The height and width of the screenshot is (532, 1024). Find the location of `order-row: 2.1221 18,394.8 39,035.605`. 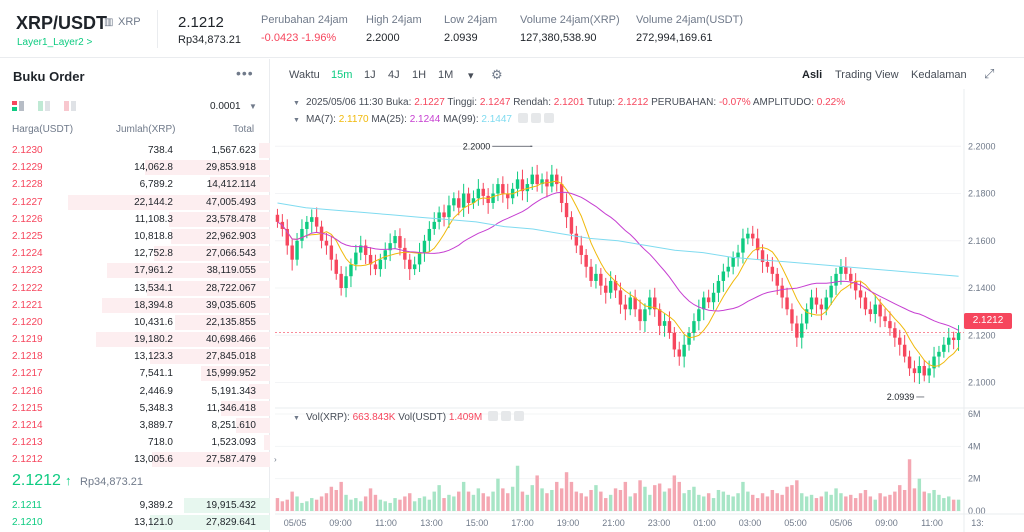

order-row: 2.1221 18,394.8 39,035.605 is located at coordinates (135, 305).